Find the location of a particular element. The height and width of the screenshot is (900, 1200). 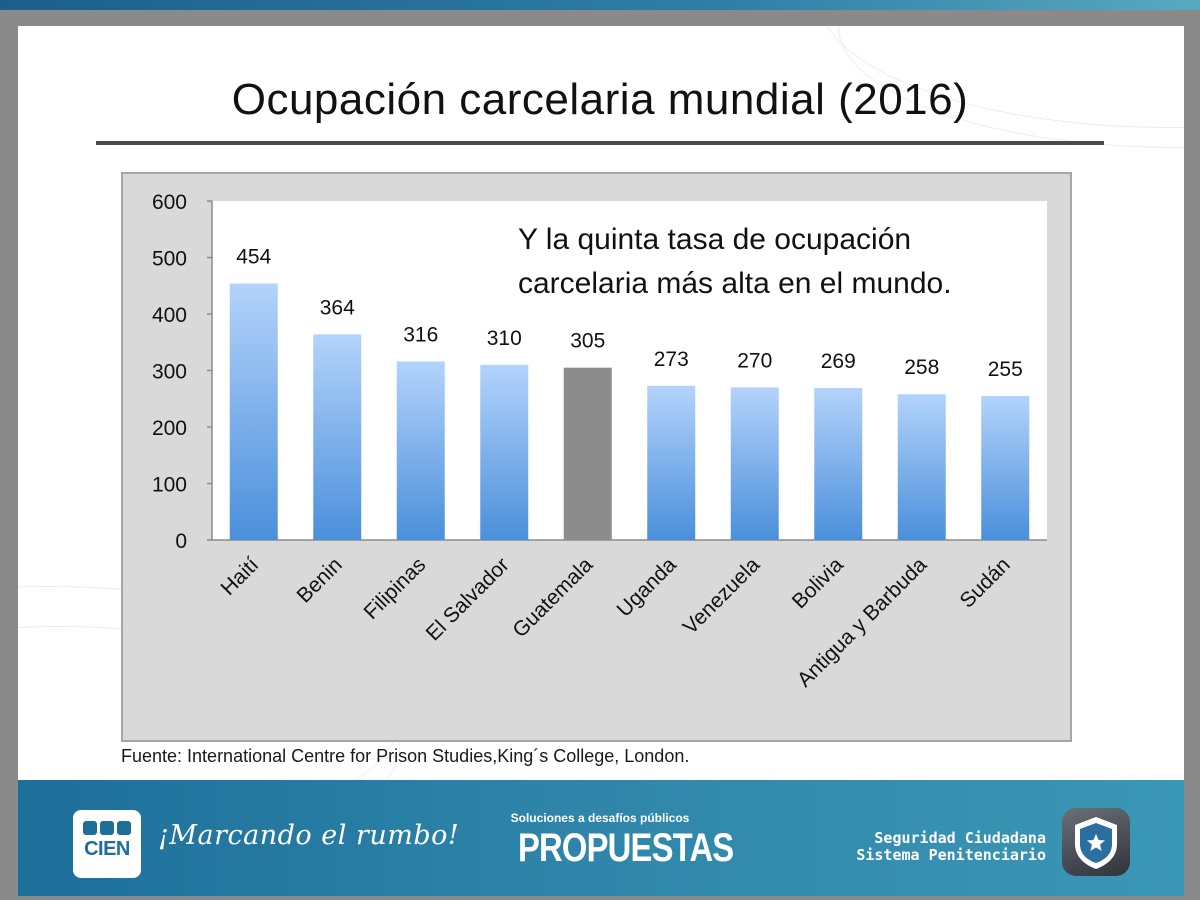

data-label: 258 is located at coordinates (921, 367).